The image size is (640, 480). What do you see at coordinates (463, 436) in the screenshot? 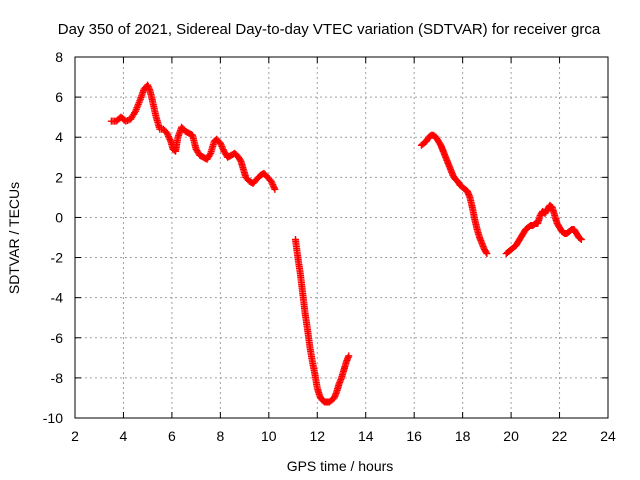
I see `x-tick-label: 18` at bounding box center [463, 436].